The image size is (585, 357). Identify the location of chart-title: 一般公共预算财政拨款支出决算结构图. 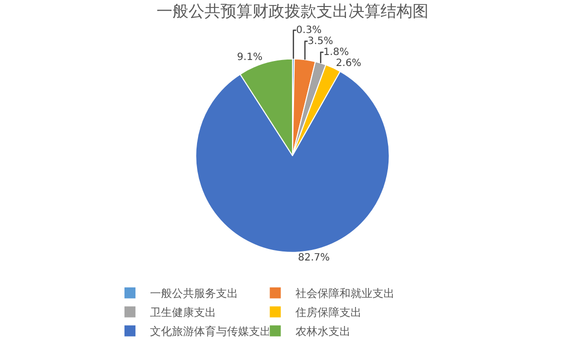
(292, 11).